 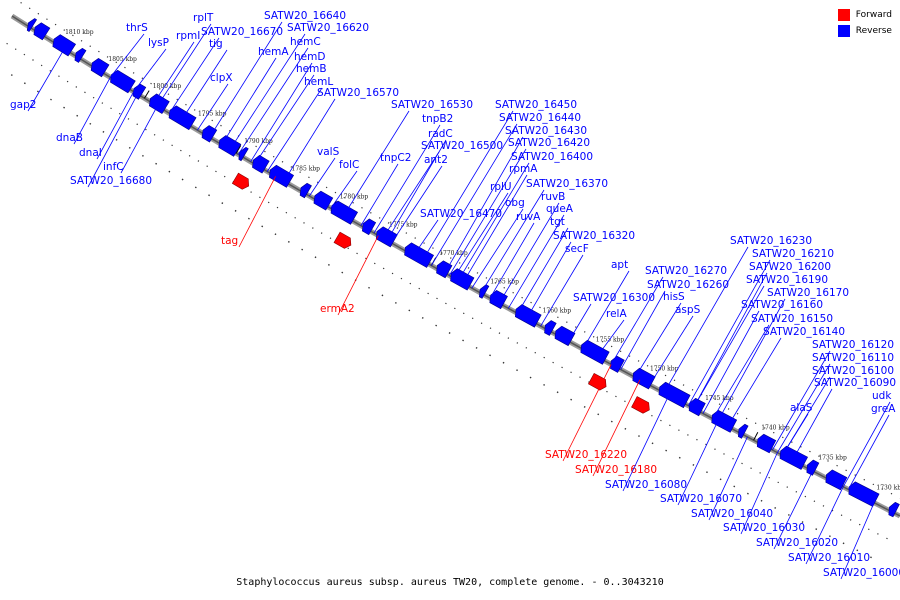 I want to click on reverse-swatch, so click(x=843, y=31).